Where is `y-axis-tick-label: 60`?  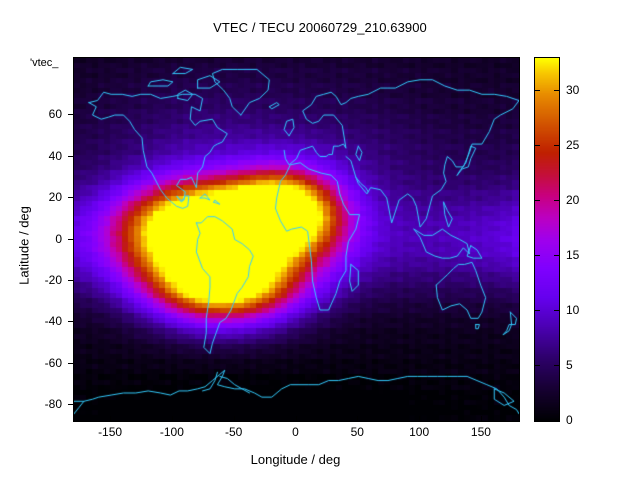 y-axis-tick-label: 60 is located at coordinates (55, 114).